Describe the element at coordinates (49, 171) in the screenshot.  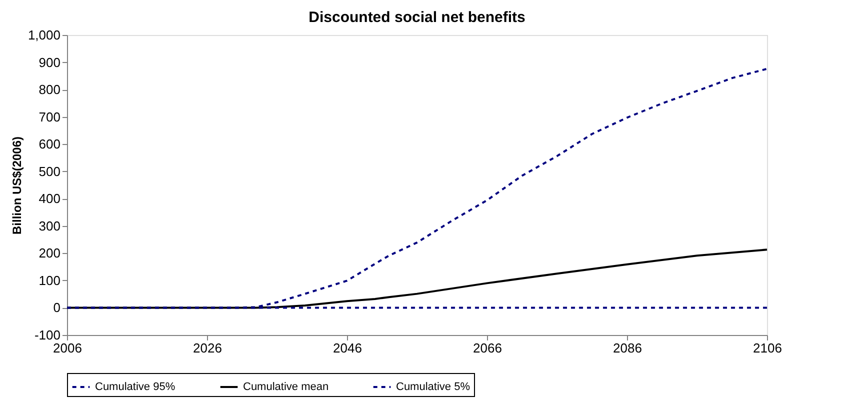
I see `y-tick-label: 500` at that location.